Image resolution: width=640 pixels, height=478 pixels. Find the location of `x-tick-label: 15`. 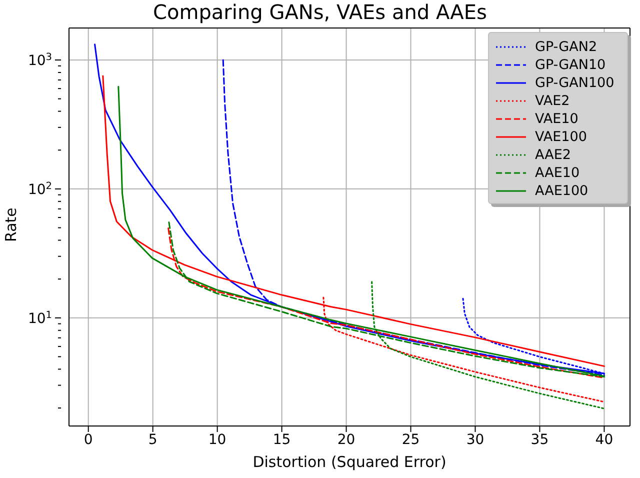

x-tick-label: 15 is located at coordinates (281, 440).